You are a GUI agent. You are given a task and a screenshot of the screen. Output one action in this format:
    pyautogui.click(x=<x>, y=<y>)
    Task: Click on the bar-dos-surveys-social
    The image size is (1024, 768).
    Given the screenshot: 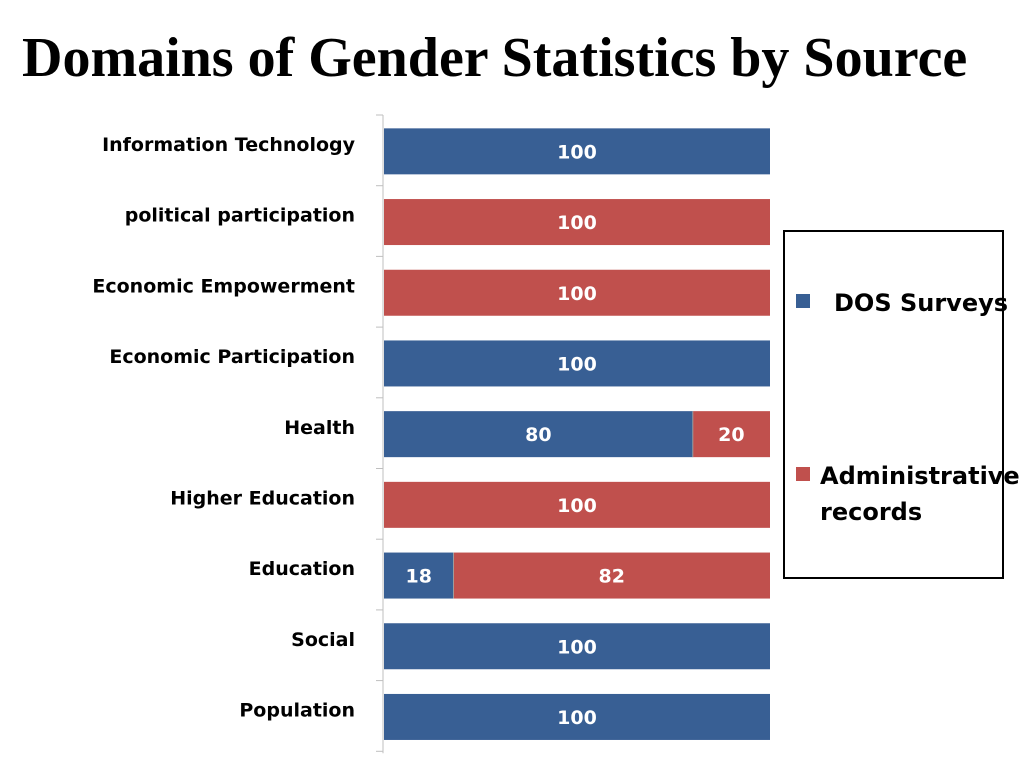 What is the action you would take?
    pyautogui.click(x=577, y=646)
    